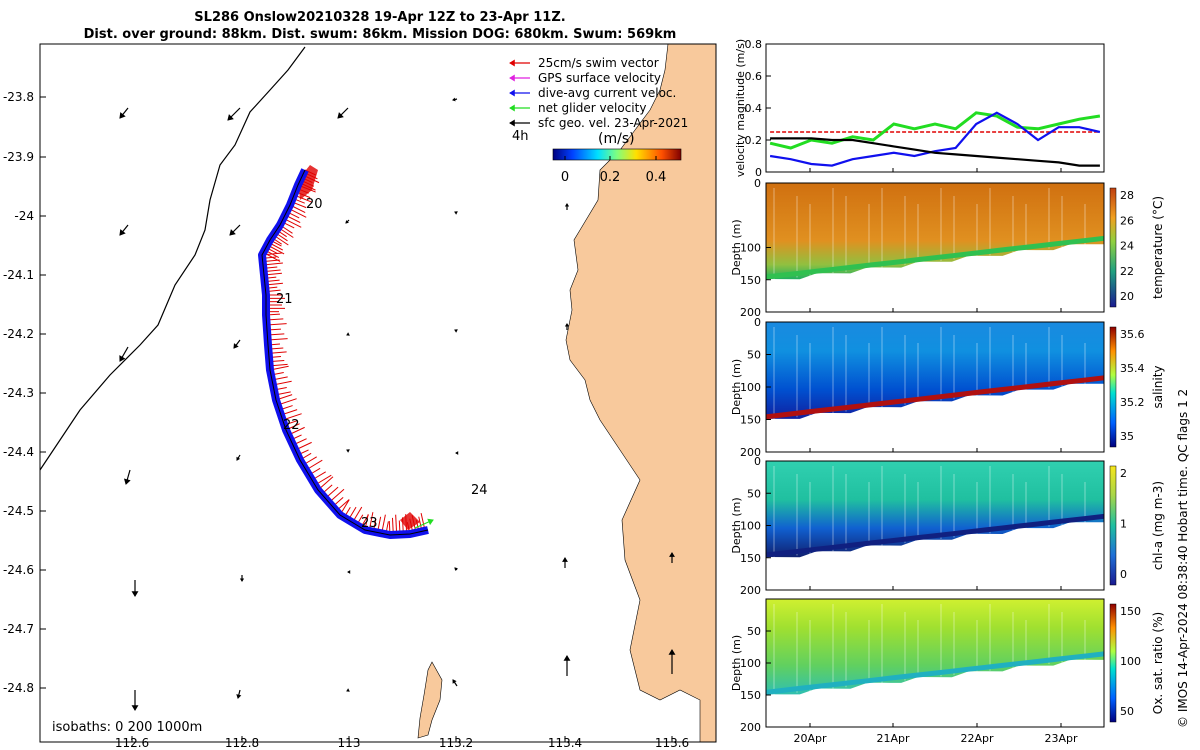 The height and width of the screenshot is (750, 1200). Describe the element at coordinates (565, 743) in the screenshot. I see `map-x-tick-label: 113.4` at that location.